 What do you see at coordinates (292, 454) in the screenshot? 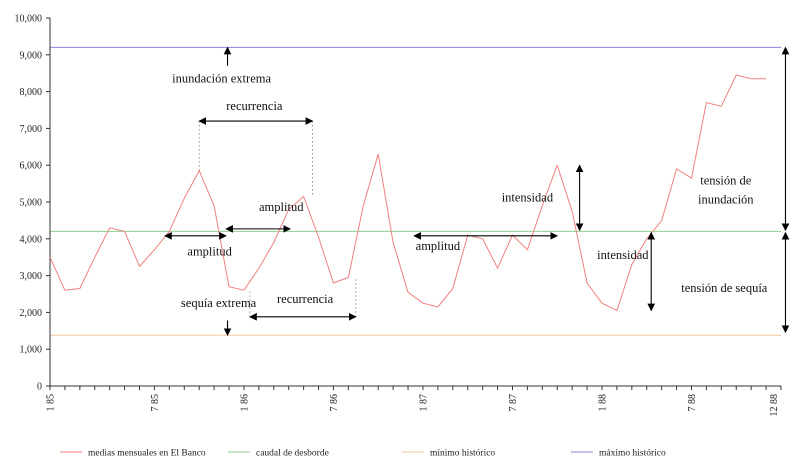
I see `legend-label: caudal de desborde` at bounding box center [292, 454].